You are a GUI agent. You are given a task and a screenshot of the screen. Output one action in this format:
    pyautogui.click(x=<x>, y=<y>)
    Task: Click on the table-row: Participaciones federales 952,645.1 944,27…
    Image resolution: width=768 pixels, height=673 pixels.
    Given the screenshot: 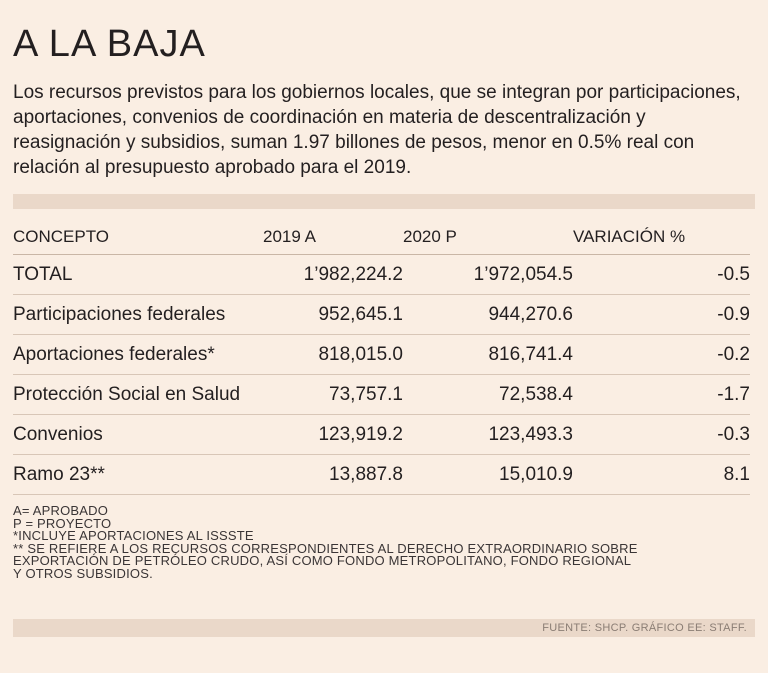 What is the action you would take?
    pyautogui.click(x=381, y=314)
    